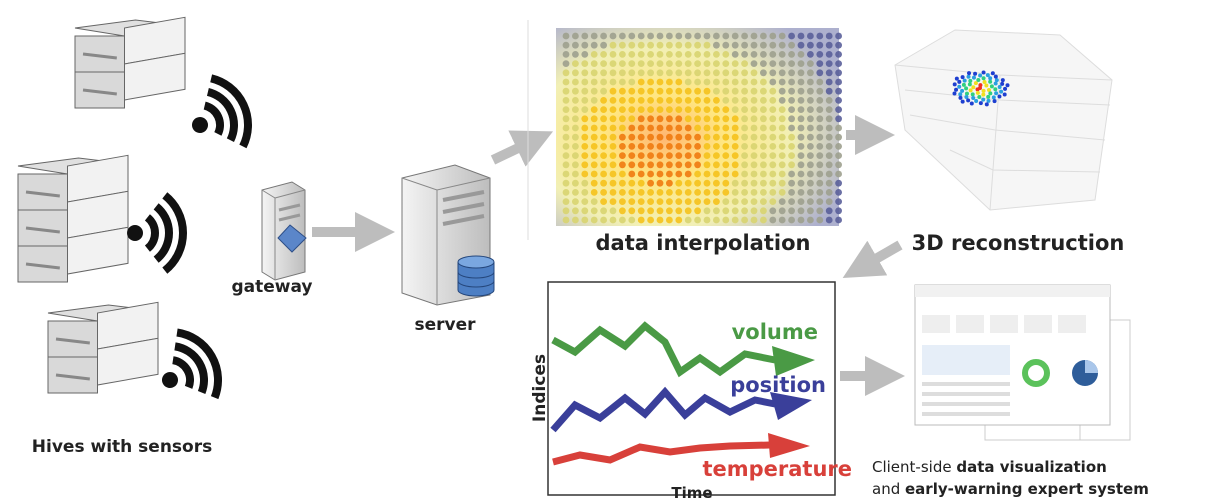 The image size is (1227, 502). I want to click on caption-bold: data visualization, so click(1031, 467).